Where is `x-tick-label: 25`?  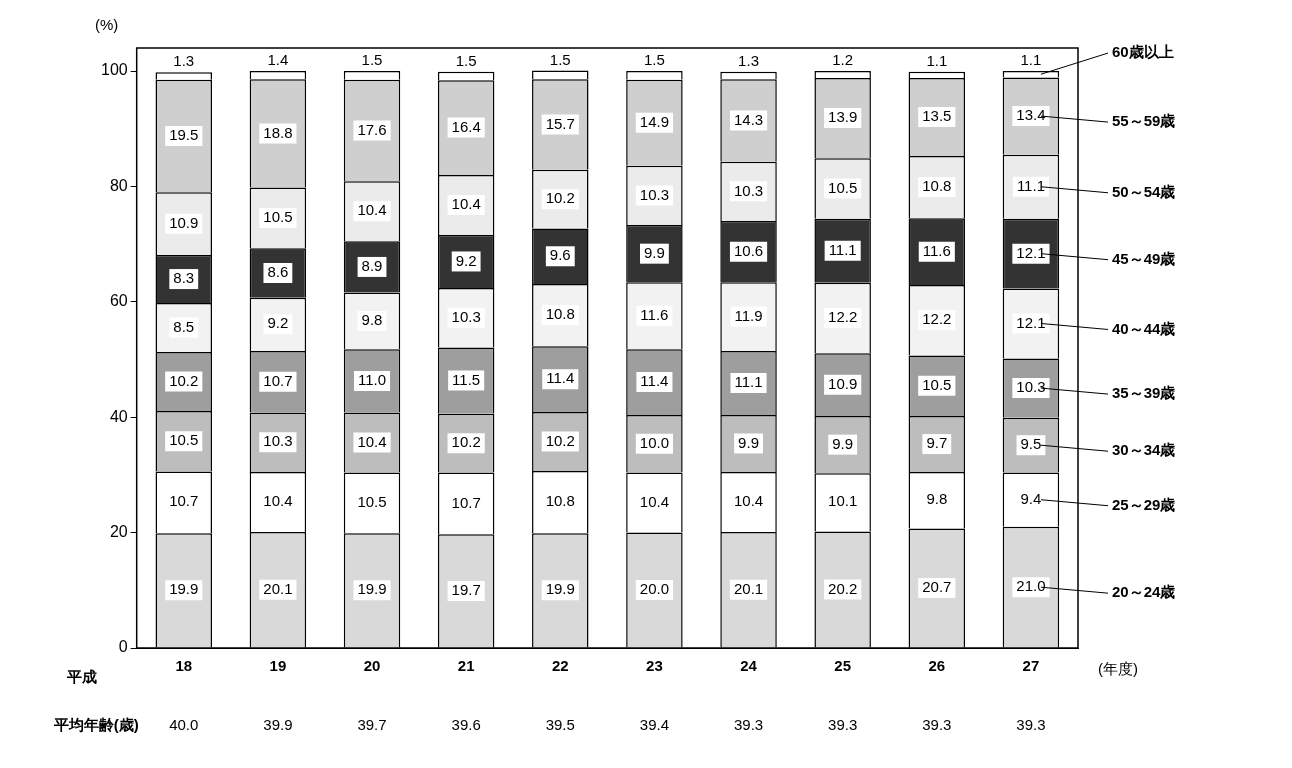 x-tick-label: 25 is located at coordinates (843, 666).